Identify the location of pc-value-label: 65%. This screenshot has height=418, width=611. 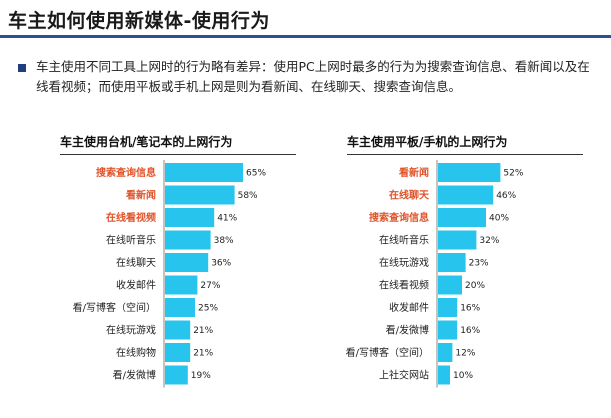
(256, 174).